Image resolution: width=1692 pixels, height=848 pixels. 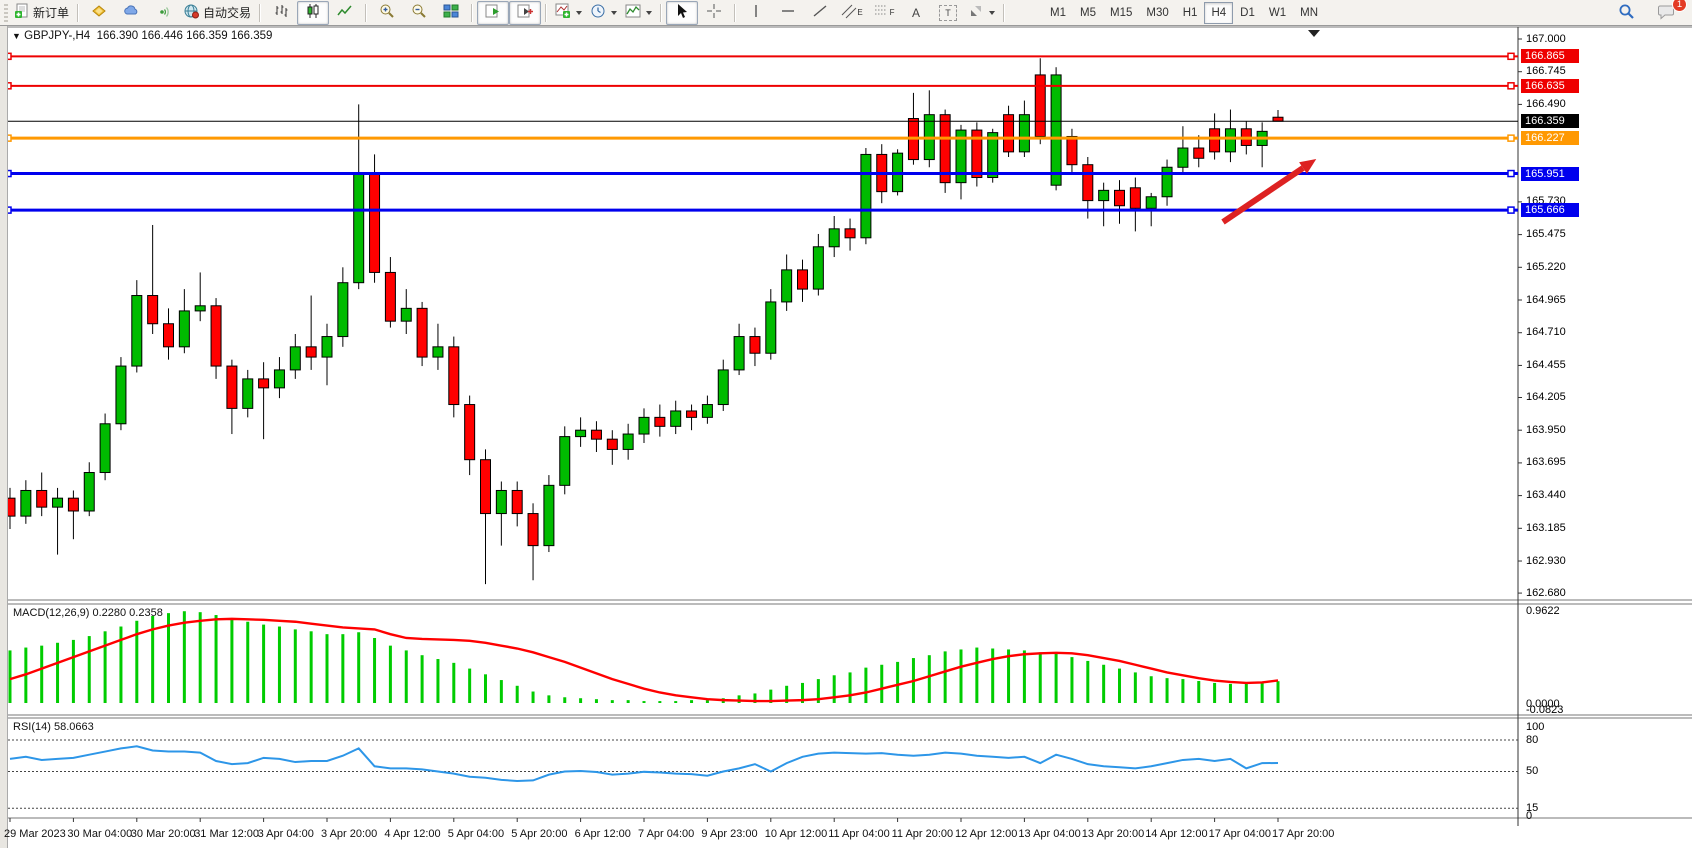 What do you see at coordinates (859, 834) in the screenshot?
I see `time-axis-label: 11 Apr 04:00` at bounding box center [859, 834].